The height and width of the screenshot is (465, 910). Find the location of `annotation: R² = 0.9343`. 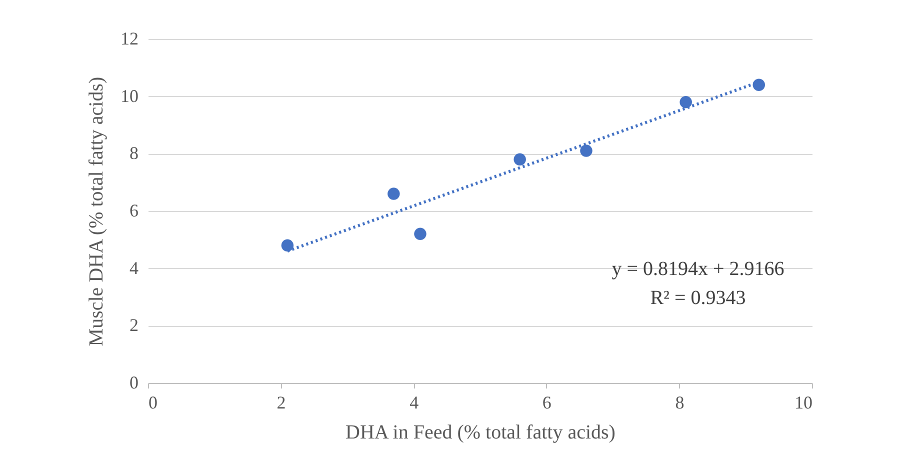

annotation: R² = 0.9343 is located at coordinates (698, 298).